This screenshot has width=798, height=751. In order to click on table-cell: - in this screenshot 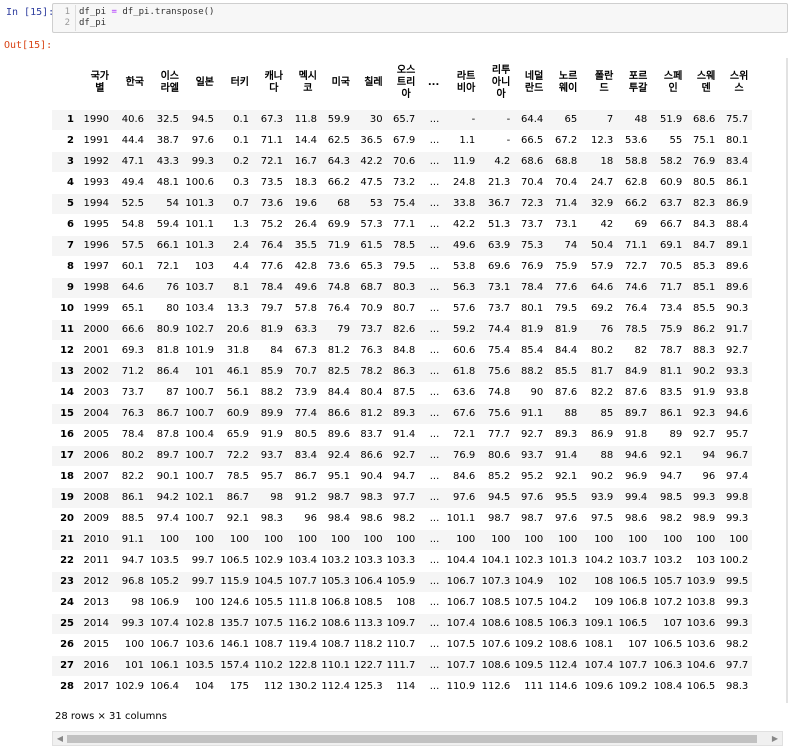, I will do `click(497, 119)`.